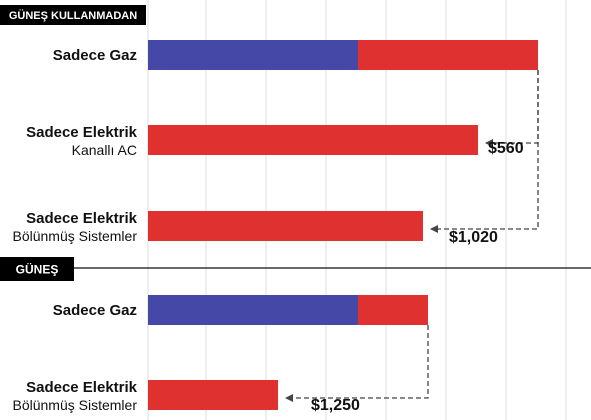 This screenshot has height=420, width=591. Describe the element at coordinates (335, 405) in the screenshot. I see `saving-label: $1,250` at that location.